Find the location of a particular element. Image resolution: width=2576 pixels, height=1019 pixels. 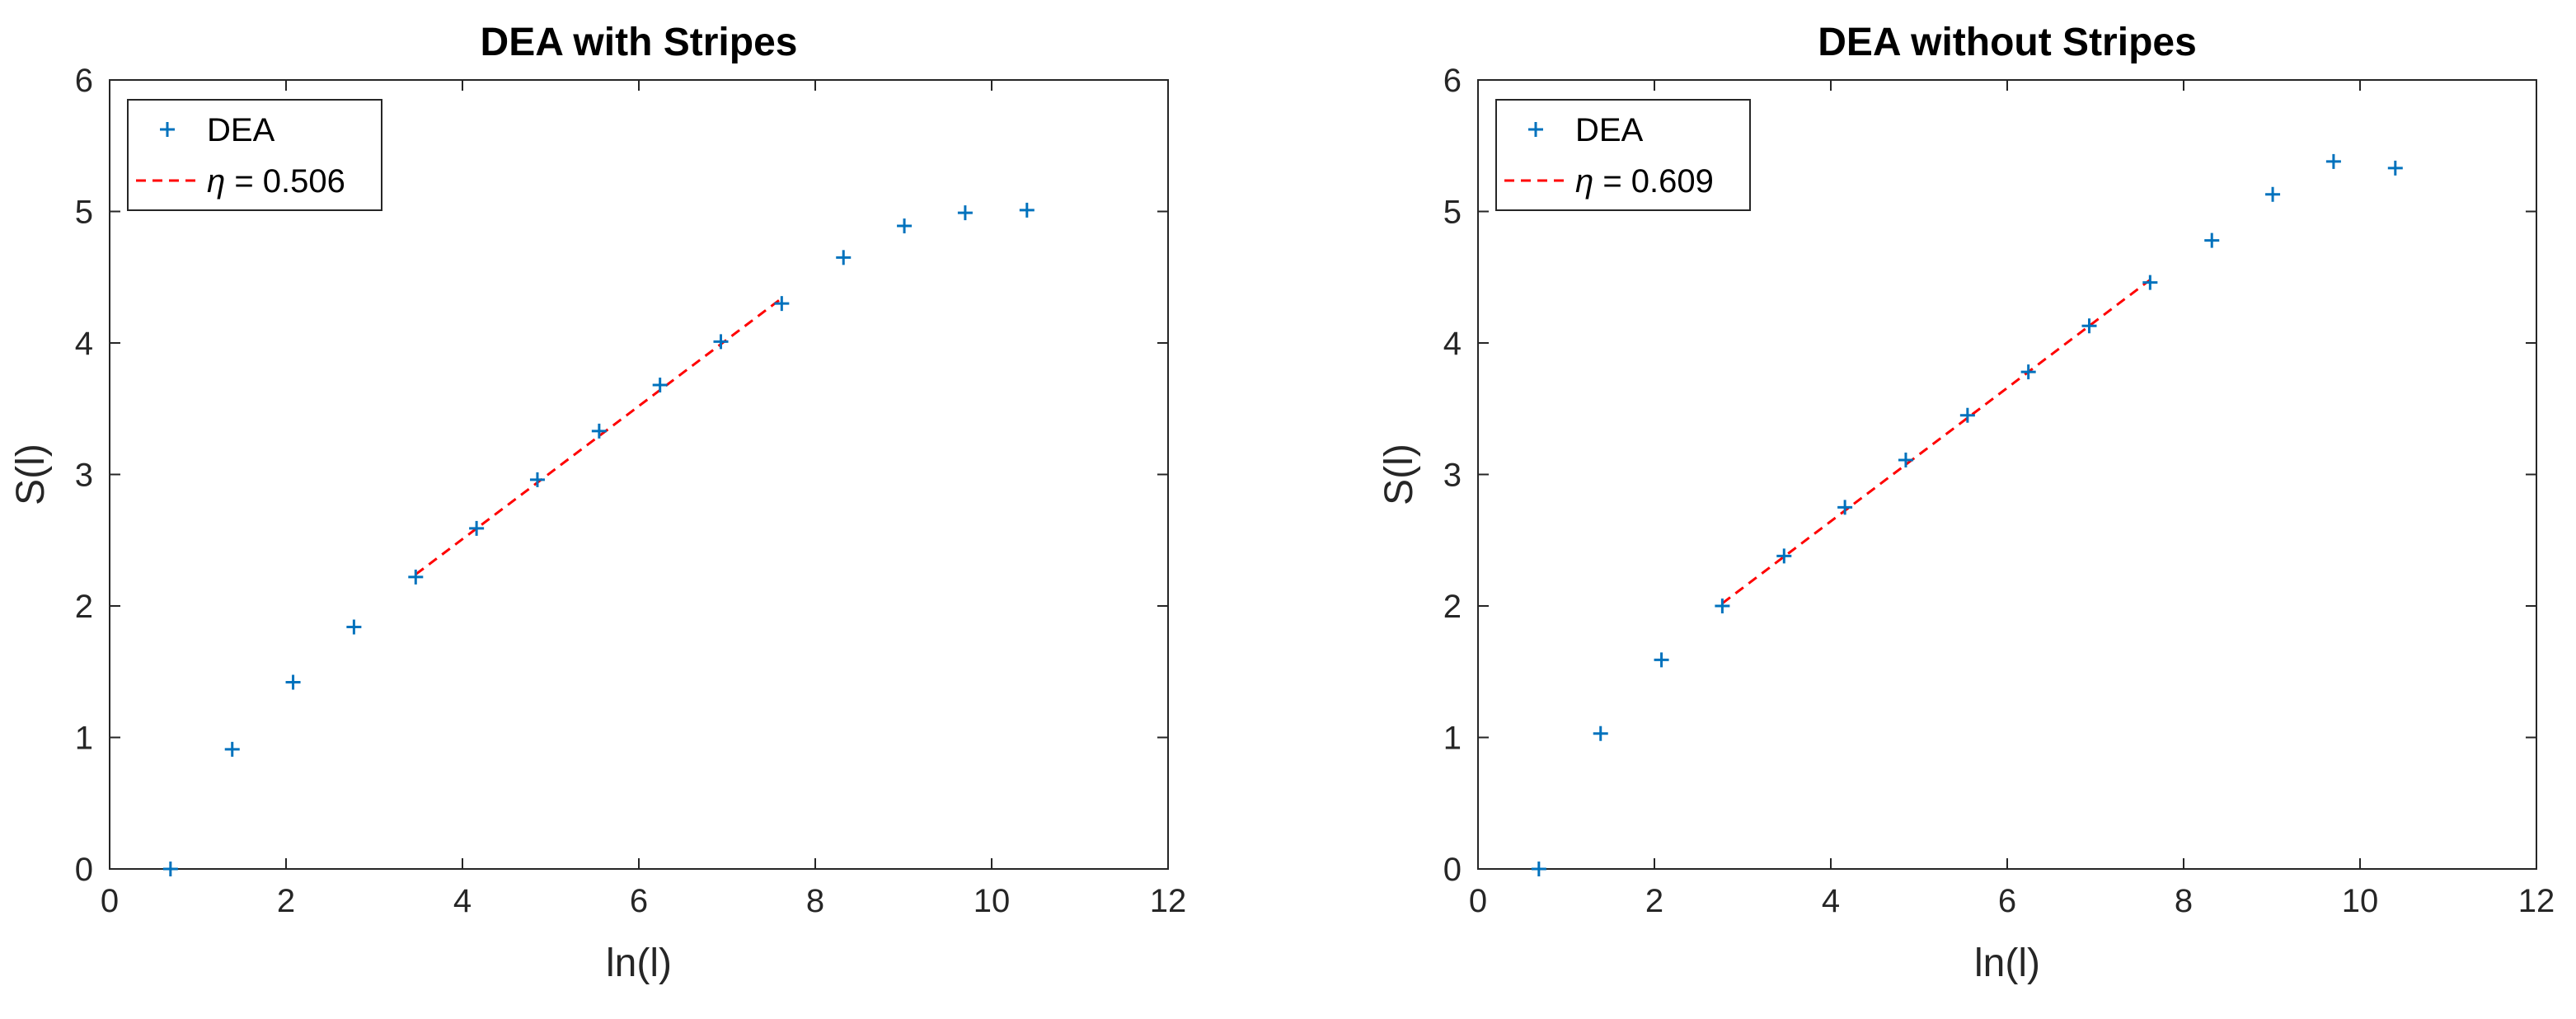

fit-line is located at coordinates (1936, 442).